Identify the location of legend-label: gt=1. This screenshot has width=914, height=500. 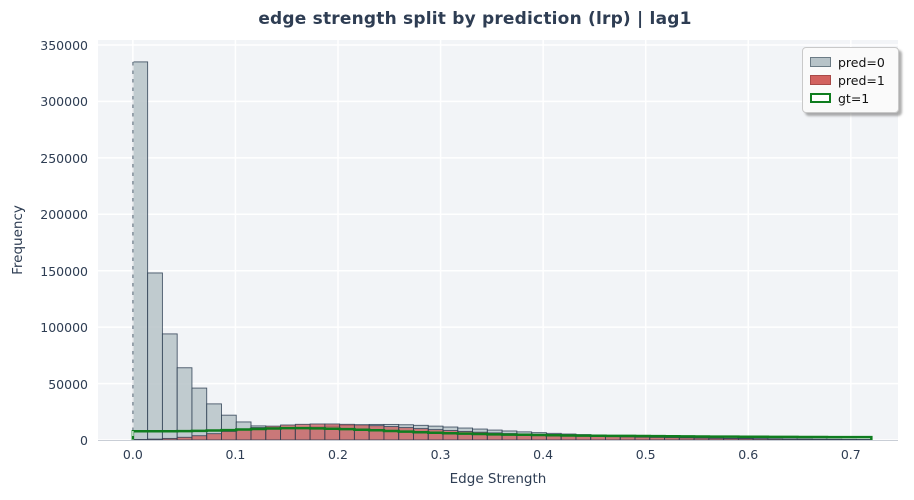
(854, 98).